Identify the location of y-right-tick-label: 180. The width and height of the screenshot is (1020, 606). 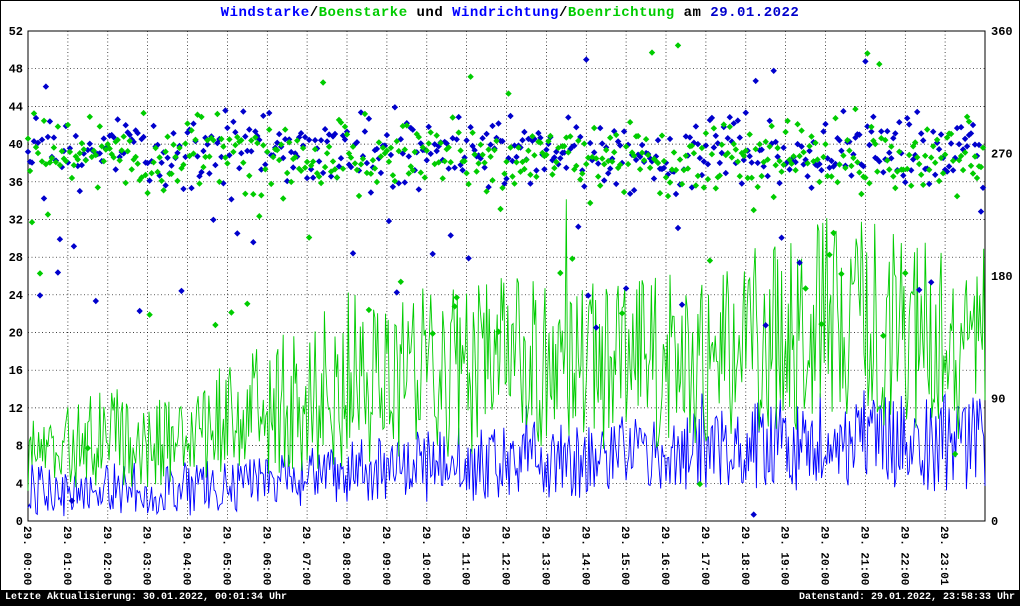
(1002, 277).